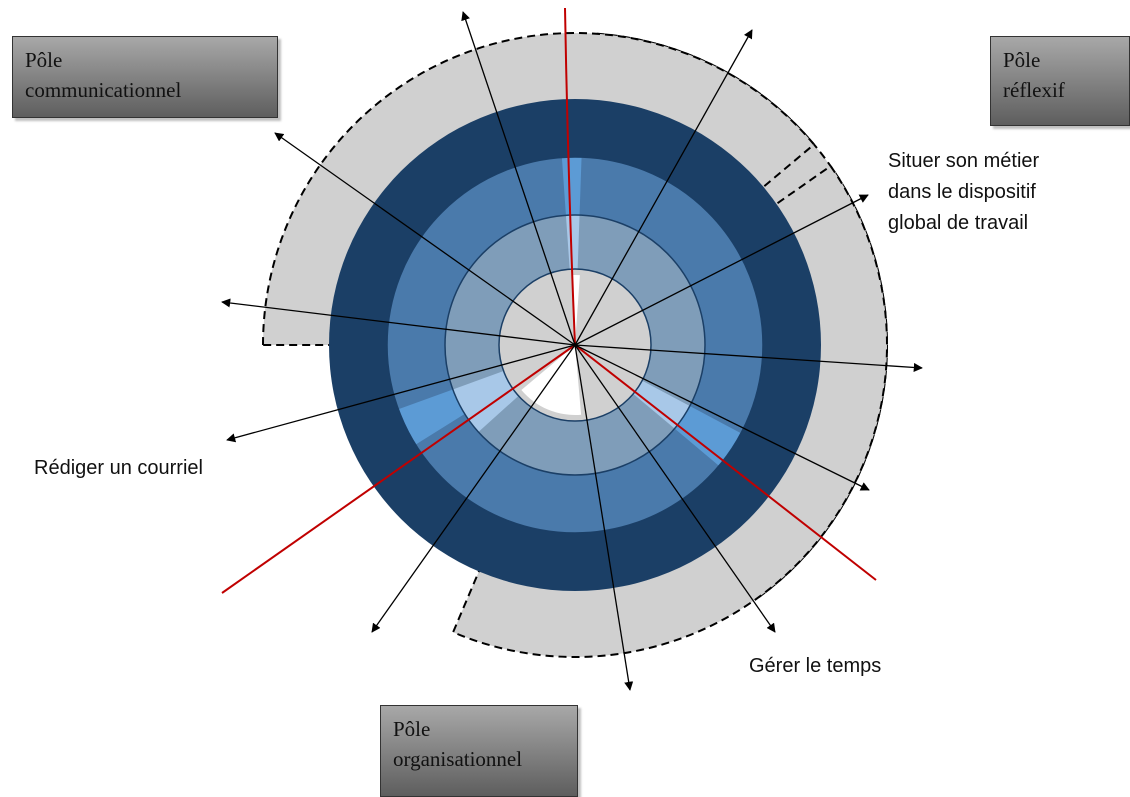  I want to click on highlight-right-inner, so click(661, 404).